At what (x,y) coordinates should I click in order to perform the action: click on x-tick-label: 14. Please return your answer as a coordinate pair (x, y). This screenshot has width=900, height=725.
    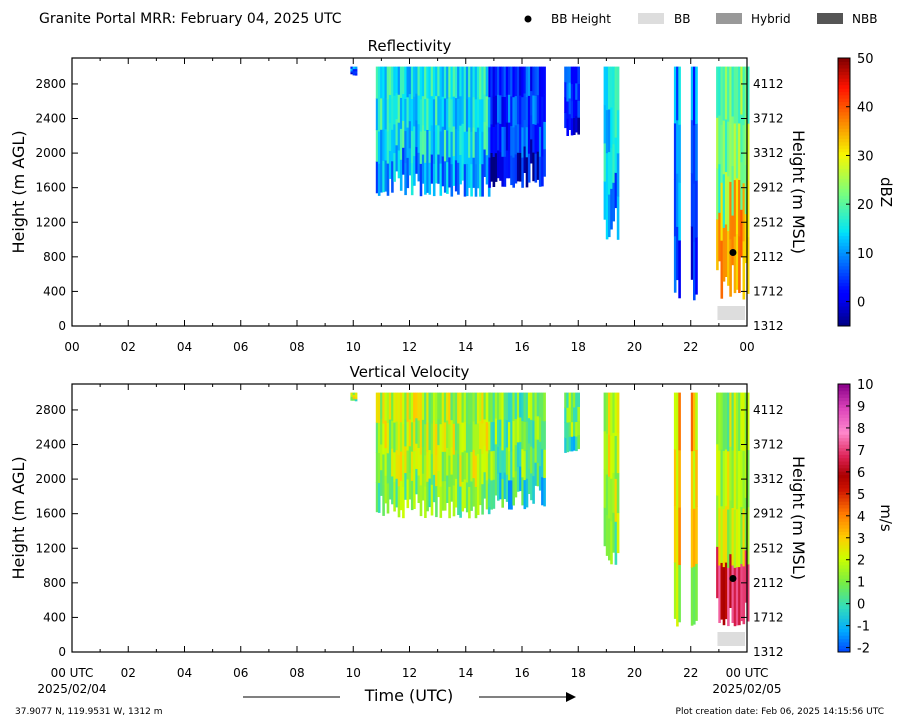
    Looking at the image, I should click on (465, 347).